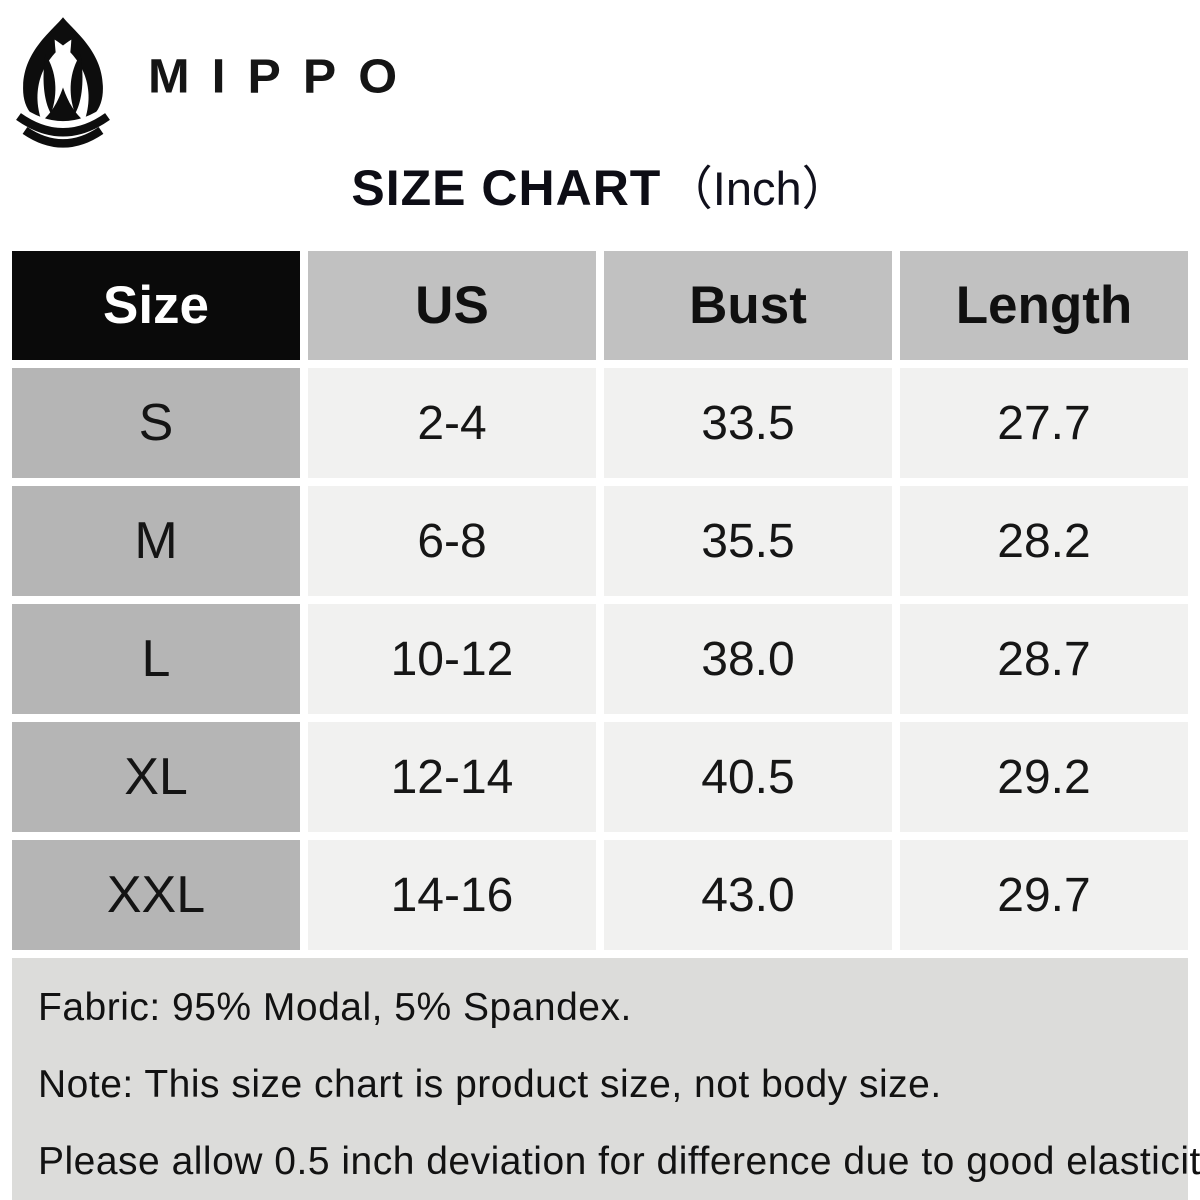 The width and height of the screenshot is (1200, 1200). What do you see at coordinates (748, 895) in the screenshot?
I see `bust-cell: 43.0` at bounding box center [748, 895].